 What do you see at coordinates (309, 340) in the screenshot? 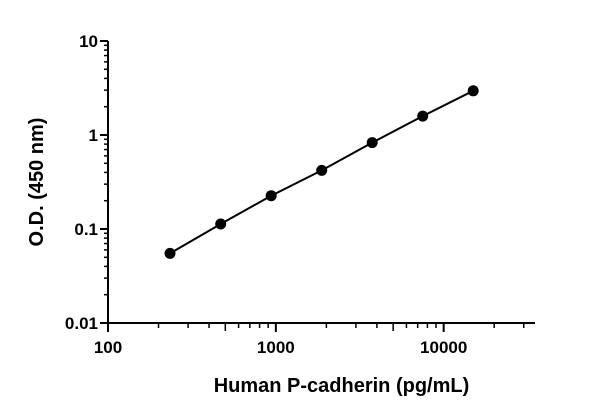
I see `x-ticks-group: 100 1000 10000` at bounding box center [309, 340].